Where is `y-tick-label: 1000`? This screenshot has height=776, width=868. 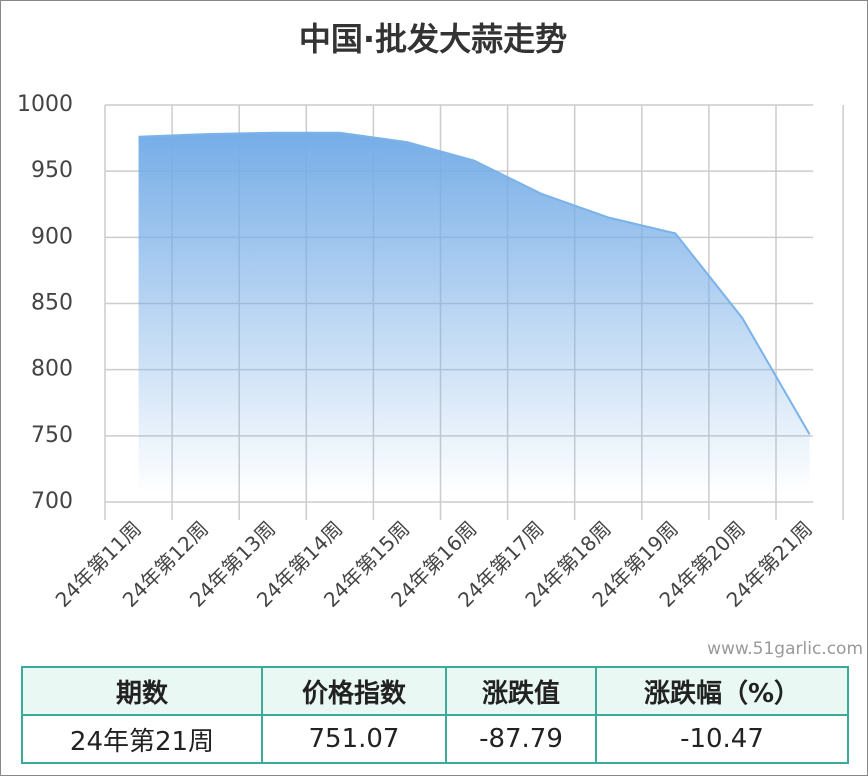 y-tick-label: 1000 is located at coordinates (45, 104).